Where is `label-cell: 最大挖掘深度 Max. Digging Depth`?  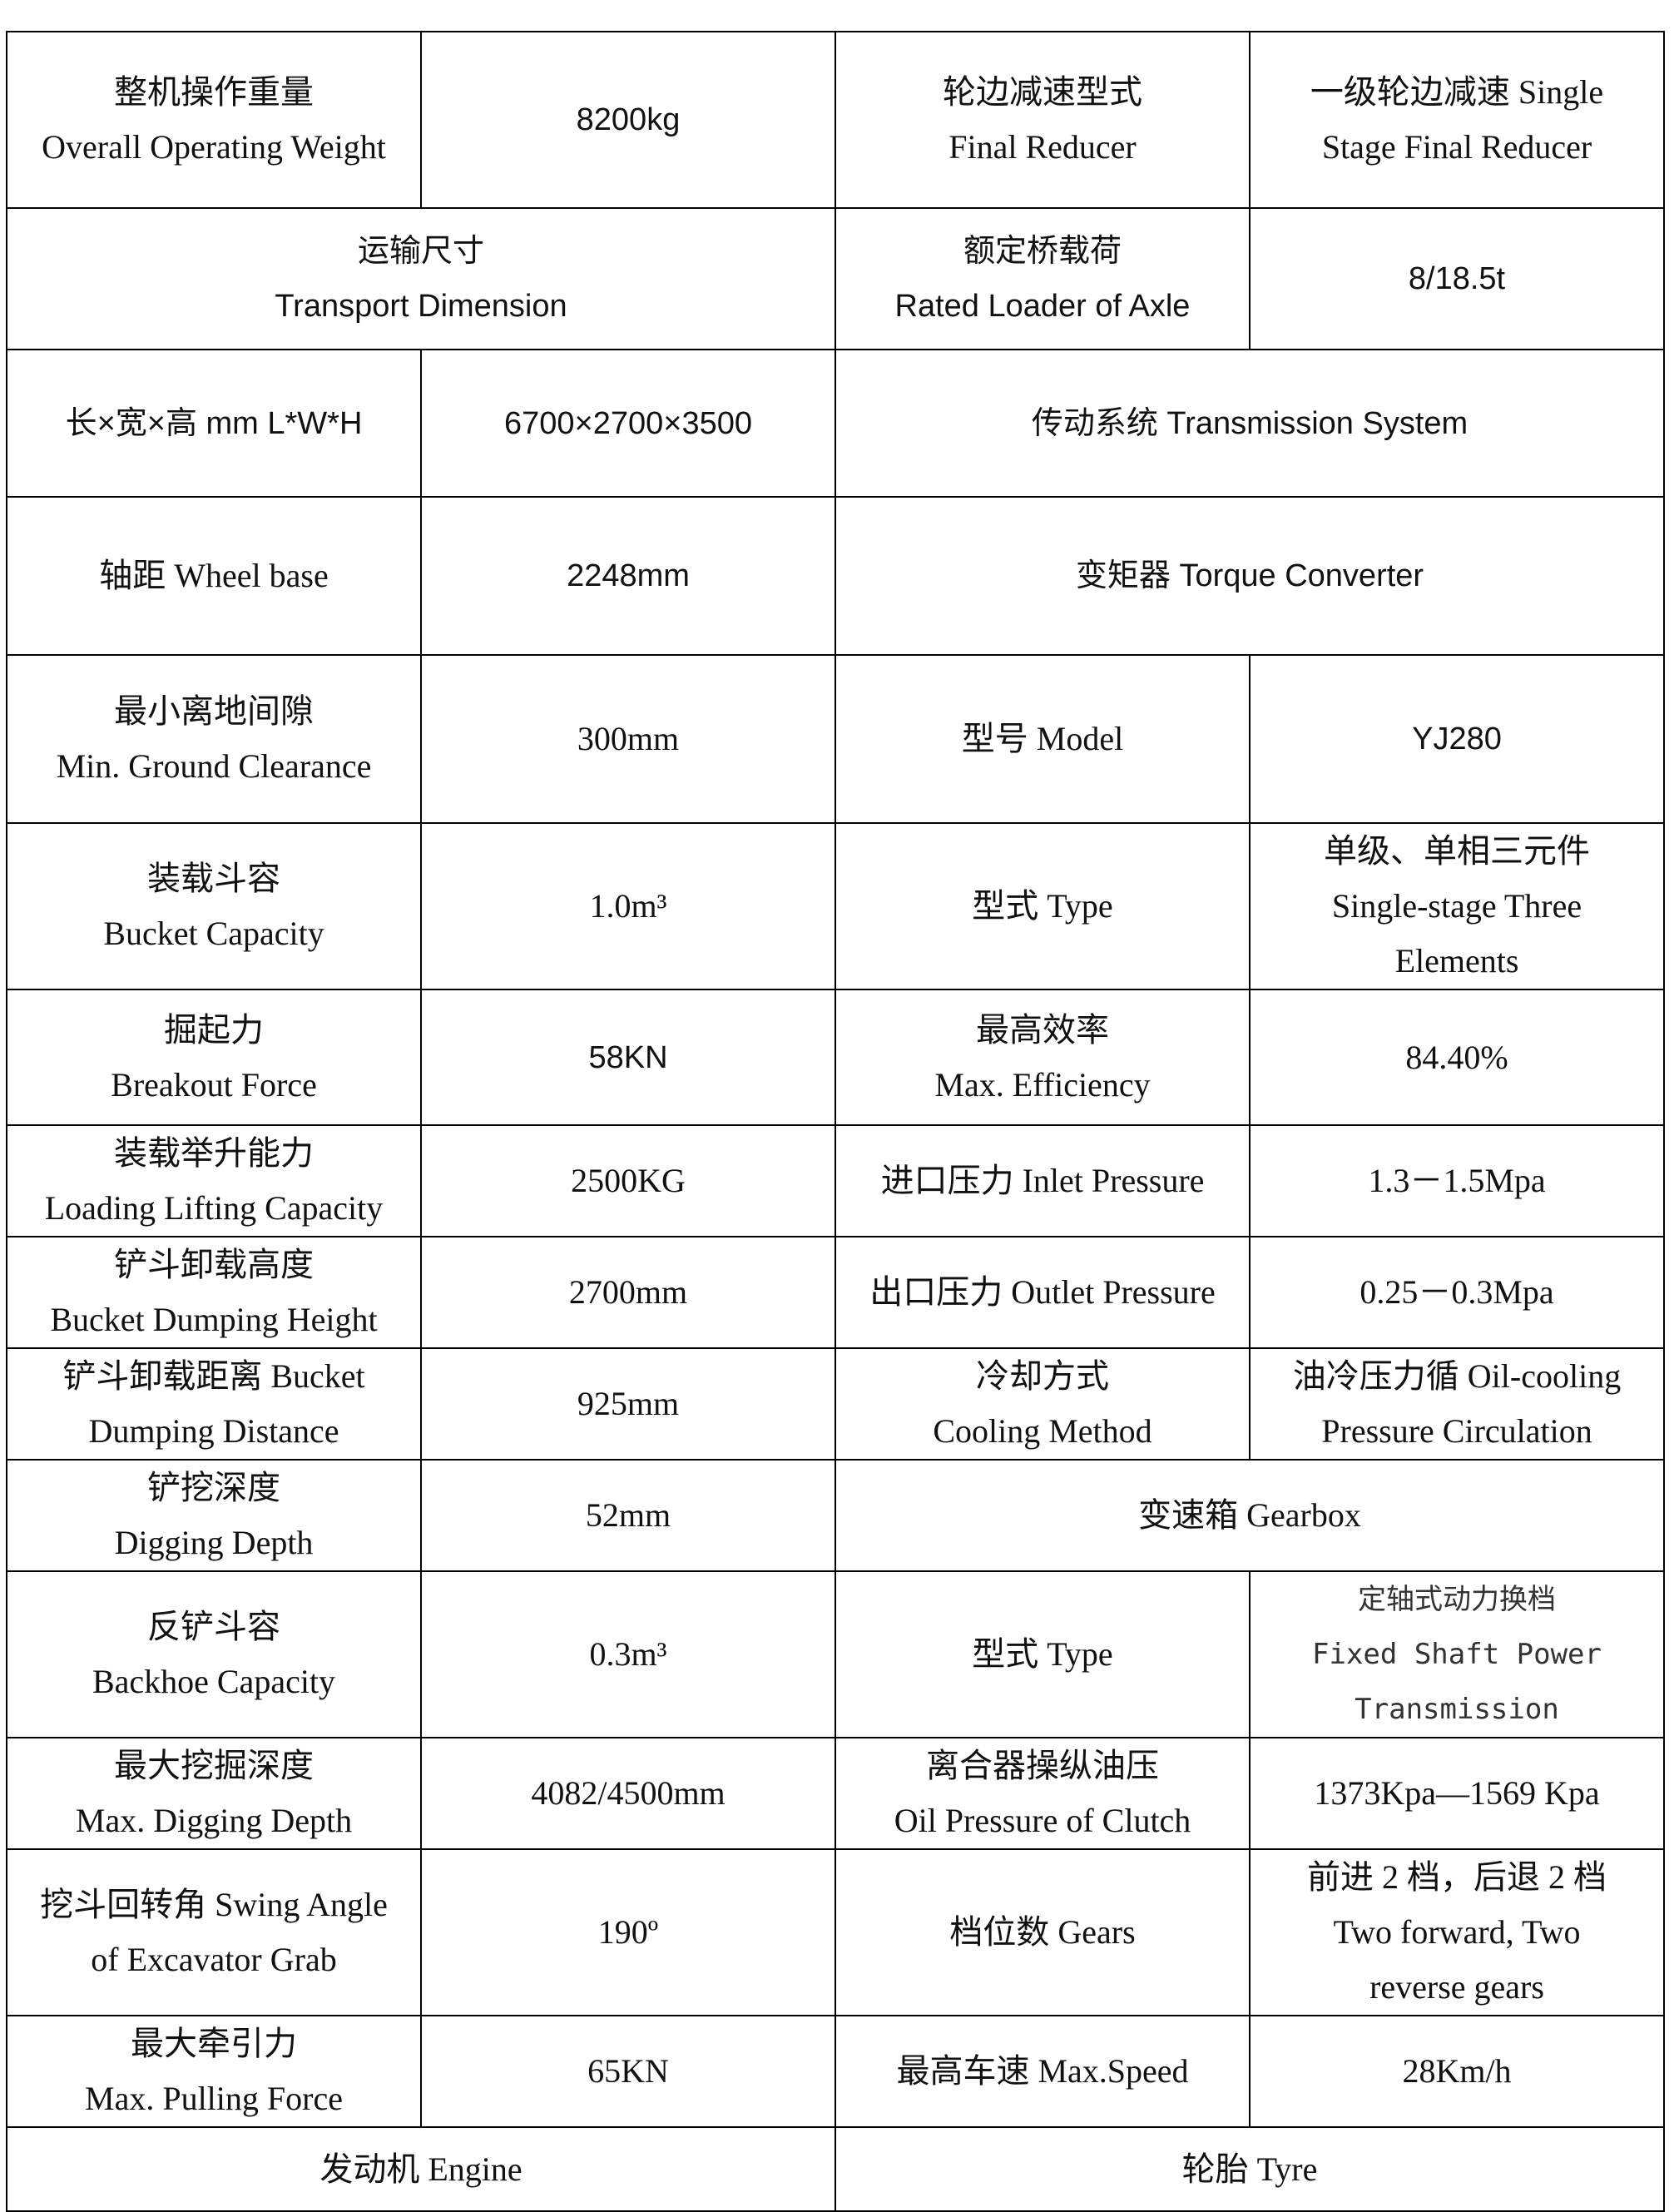
label-cell: 最大挖掘深度 Max. Digging Depth is located at coordinates (214, 1794).